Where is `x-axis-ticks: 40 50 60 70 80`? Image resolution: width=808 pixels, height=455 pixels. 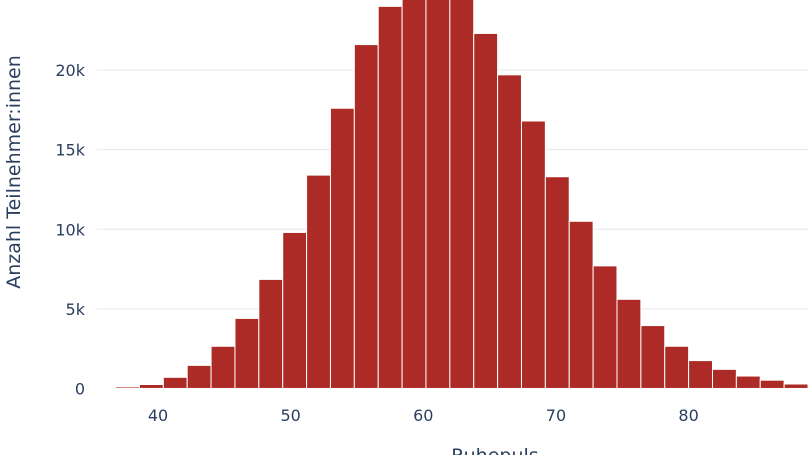 x-axis-ticks: 40 50 60 70 80 is located at coordinates (423, 415).